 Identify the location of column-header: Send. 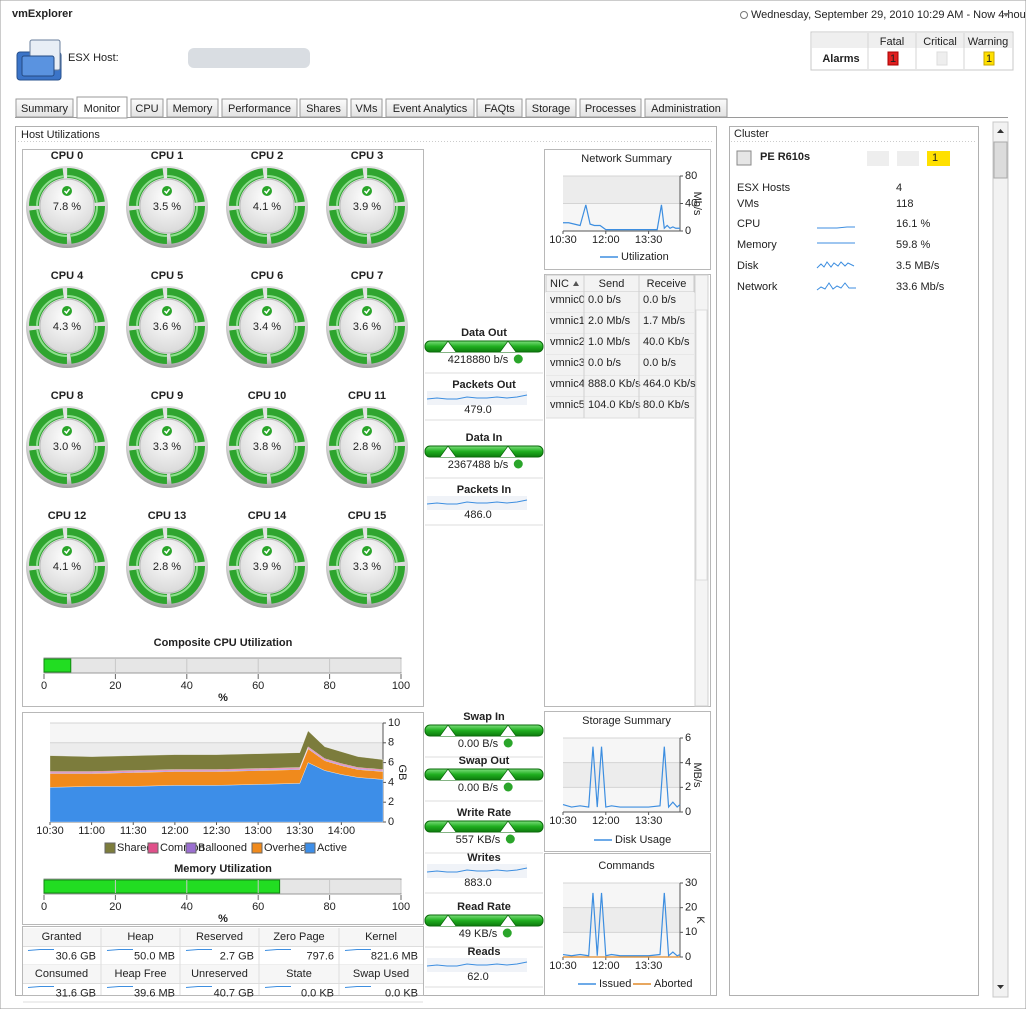
(612, 284).